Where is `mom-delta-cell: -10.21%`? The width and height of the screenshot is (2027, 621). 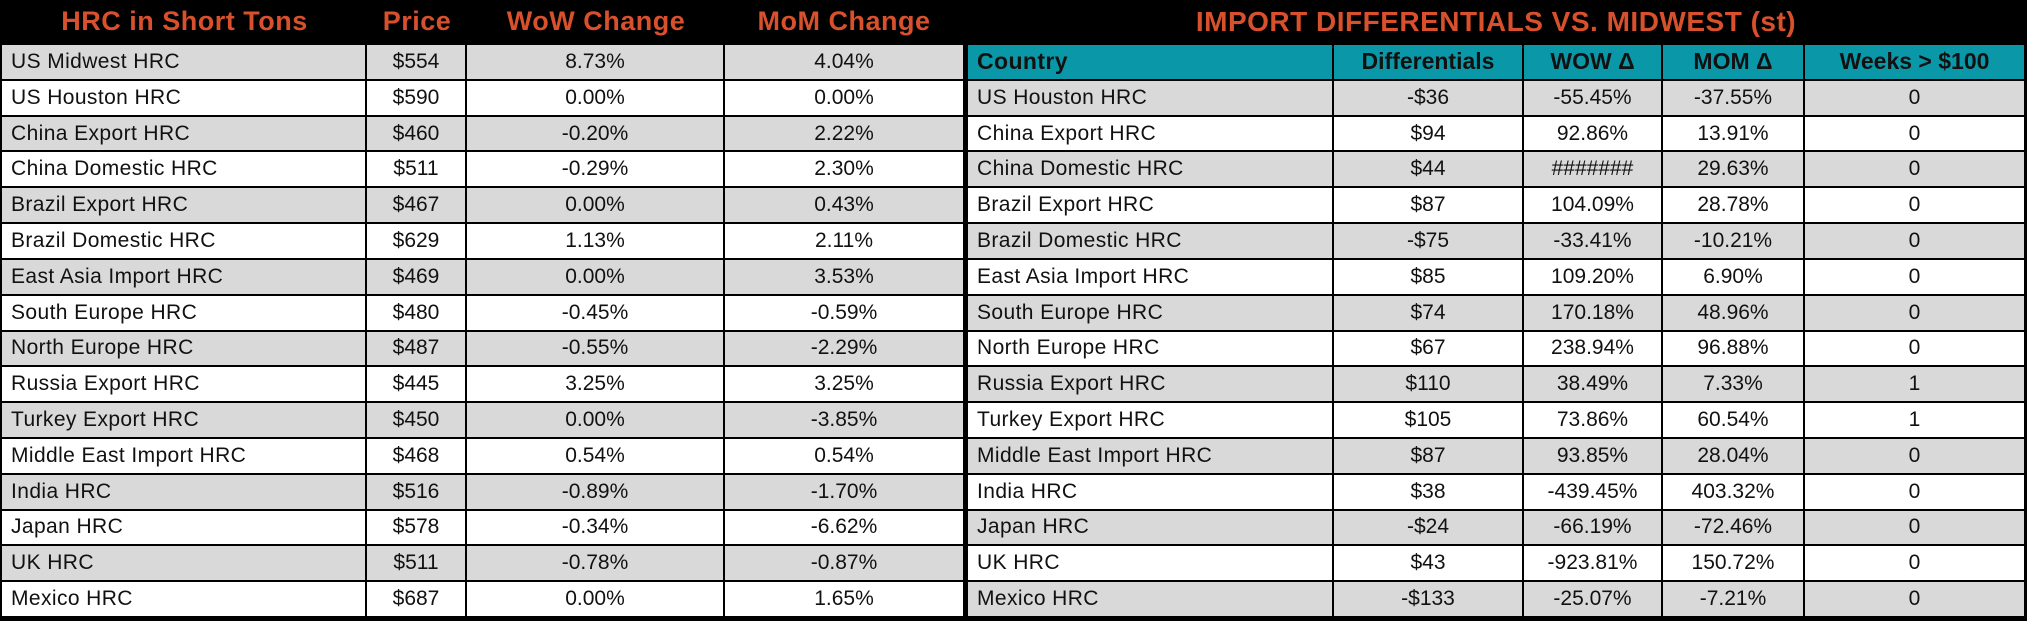 mom-delta-cell: -10.21% is located at coordinates (1734, 241).